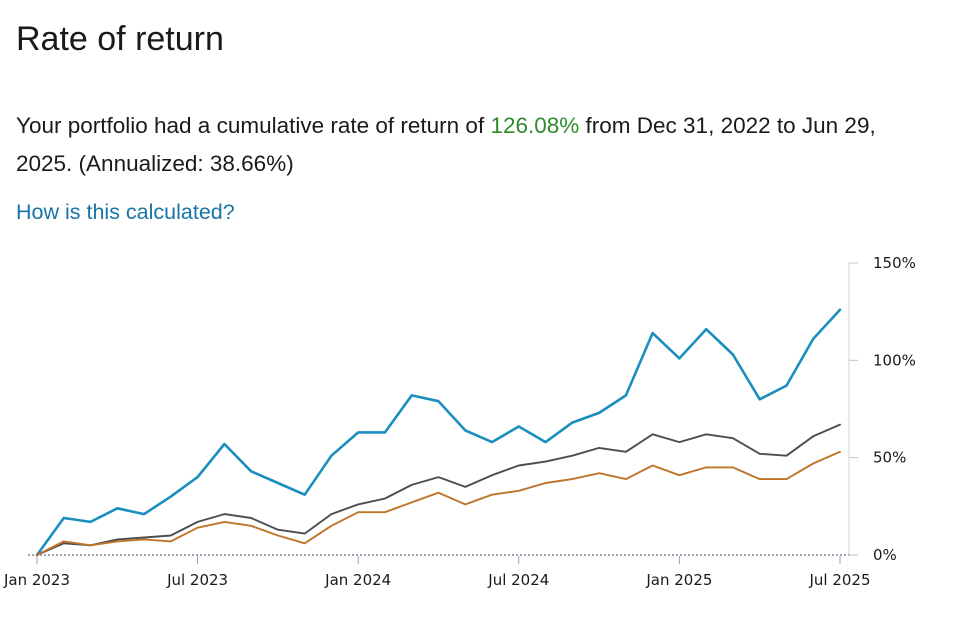 The width and height of the screenshot is (962, 619). I want to click on x-tick-label: Jan 2024, so click(357, 580).